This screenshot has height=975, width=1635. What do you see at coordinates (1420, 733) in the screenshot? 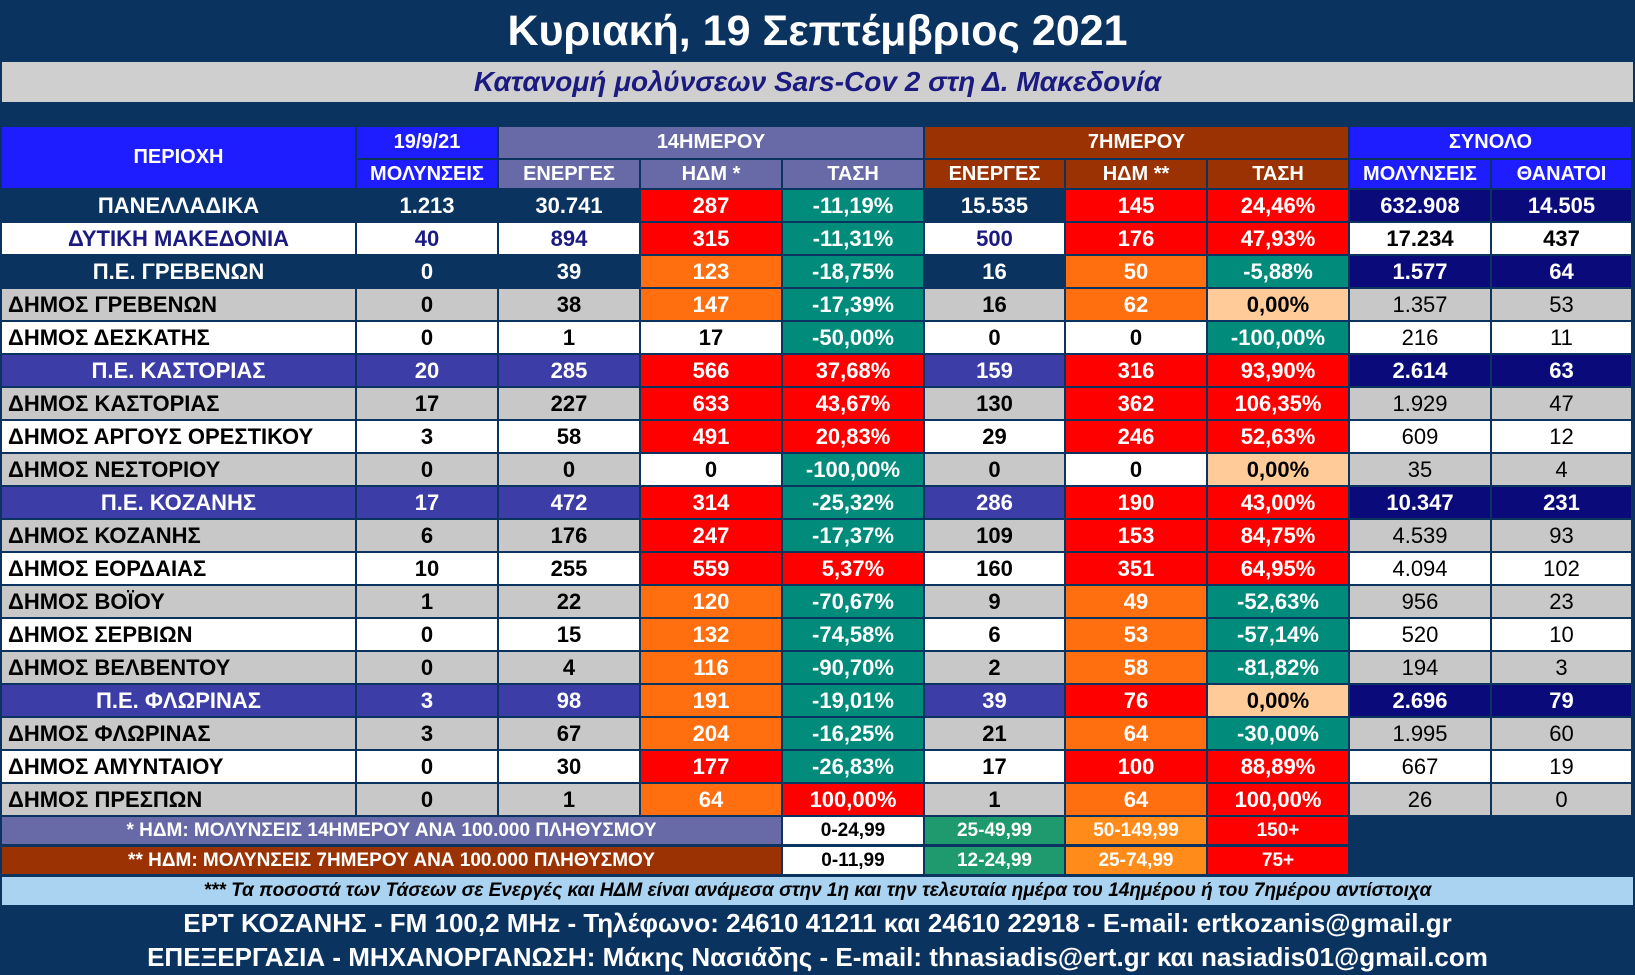
I see `row-value: 1.995` at bounding box center [1420, 733].